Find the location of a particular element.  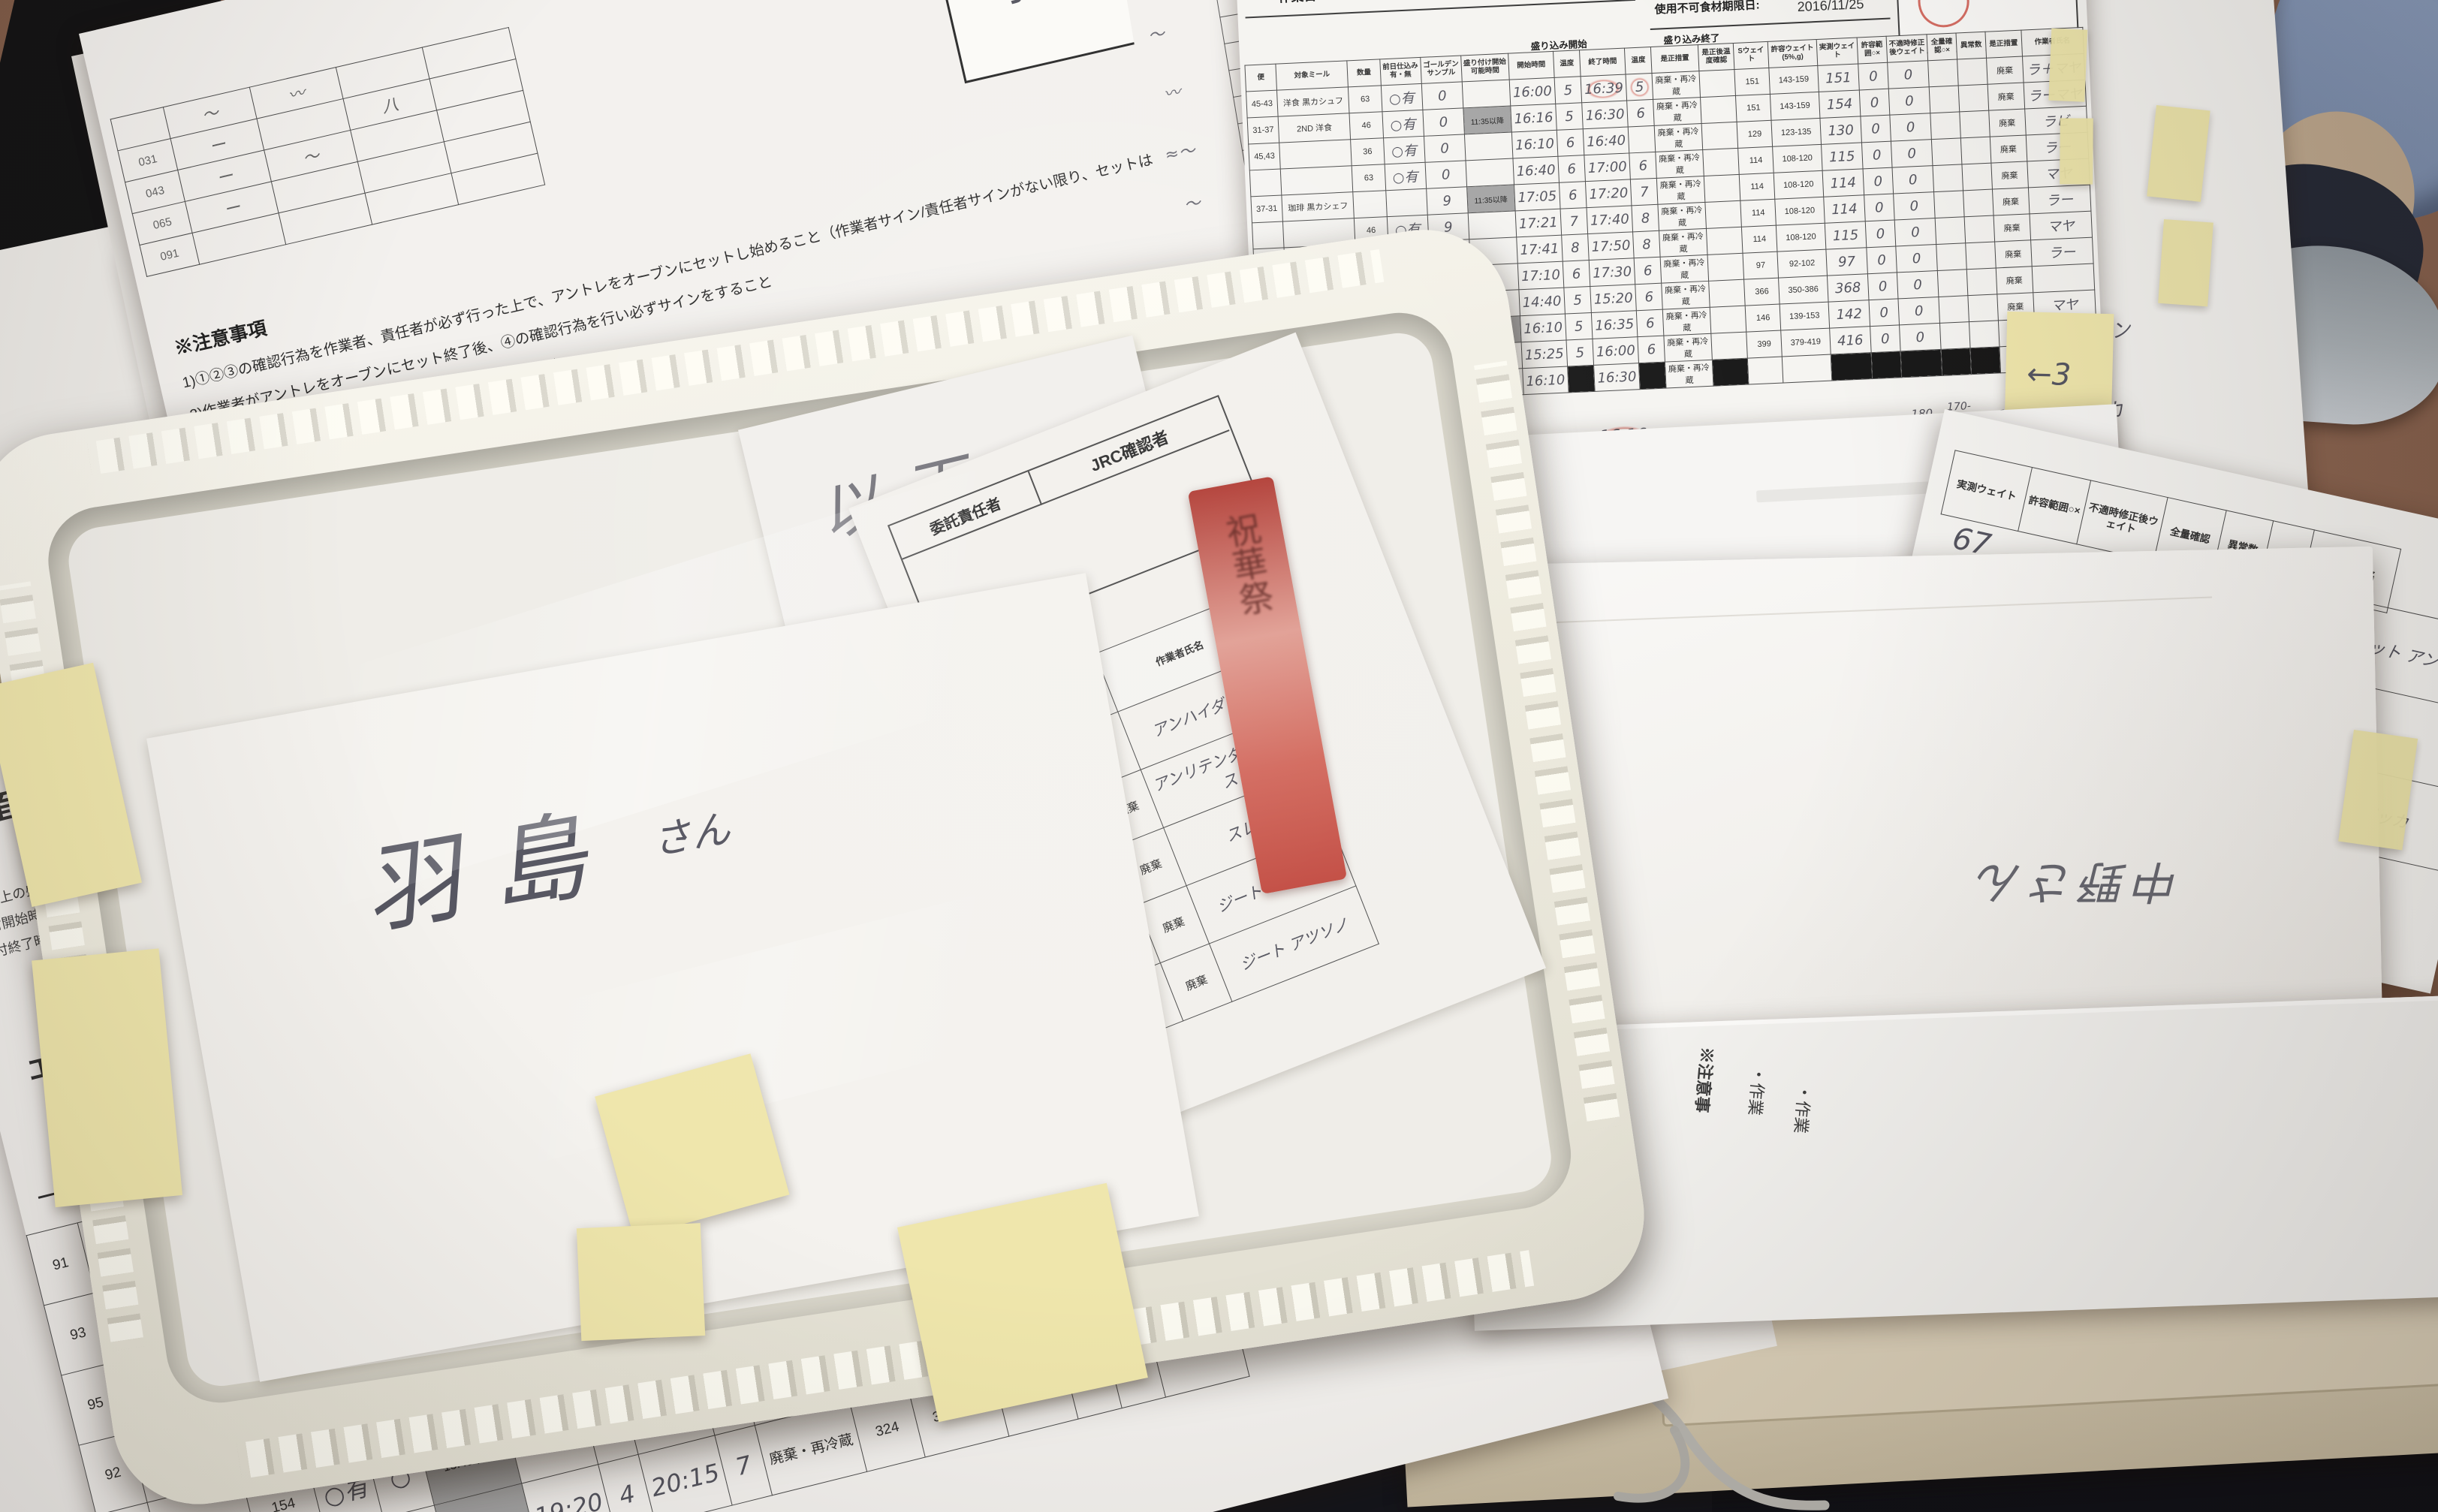

table-cell: 16:39 is located at coordinates (1604, 89).